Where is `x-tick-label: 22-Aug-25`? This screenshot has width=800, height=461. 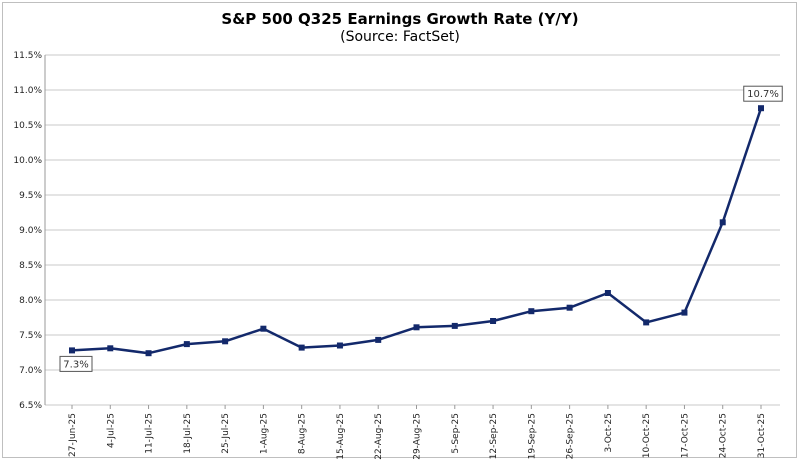
x-tick-label: 22-Aug-25 is located at coordinates (379, 436).